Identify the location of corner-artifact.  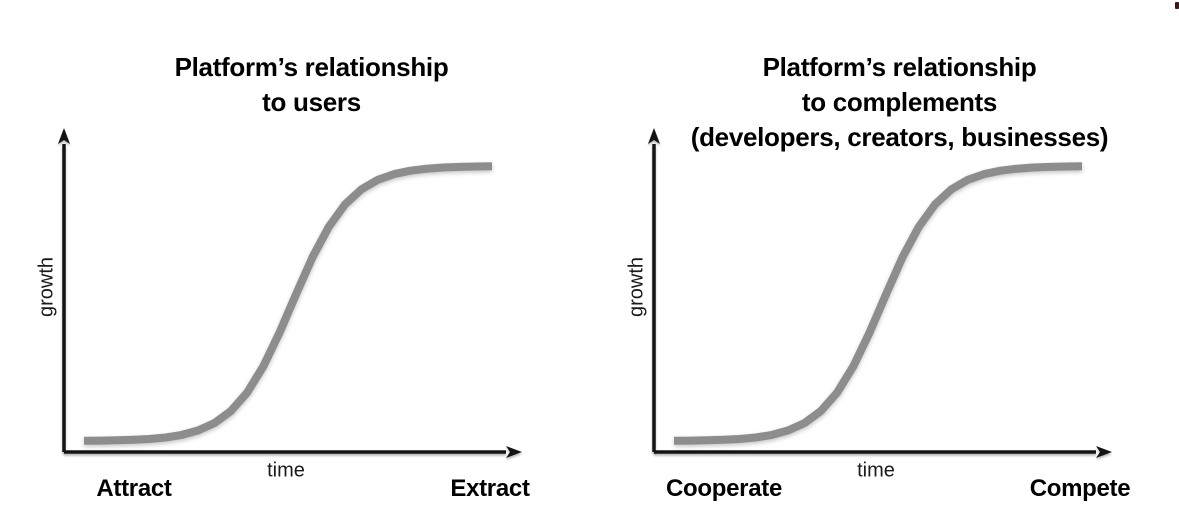
(1177, 5).